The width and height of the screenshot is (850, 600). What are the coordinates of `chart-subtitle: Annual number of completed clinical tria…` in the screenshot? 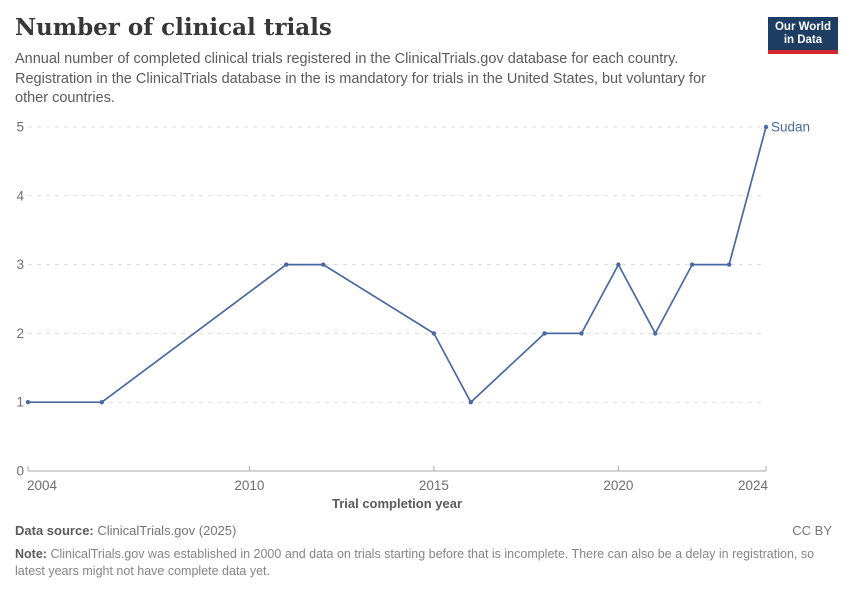 It's located at (360, 78).